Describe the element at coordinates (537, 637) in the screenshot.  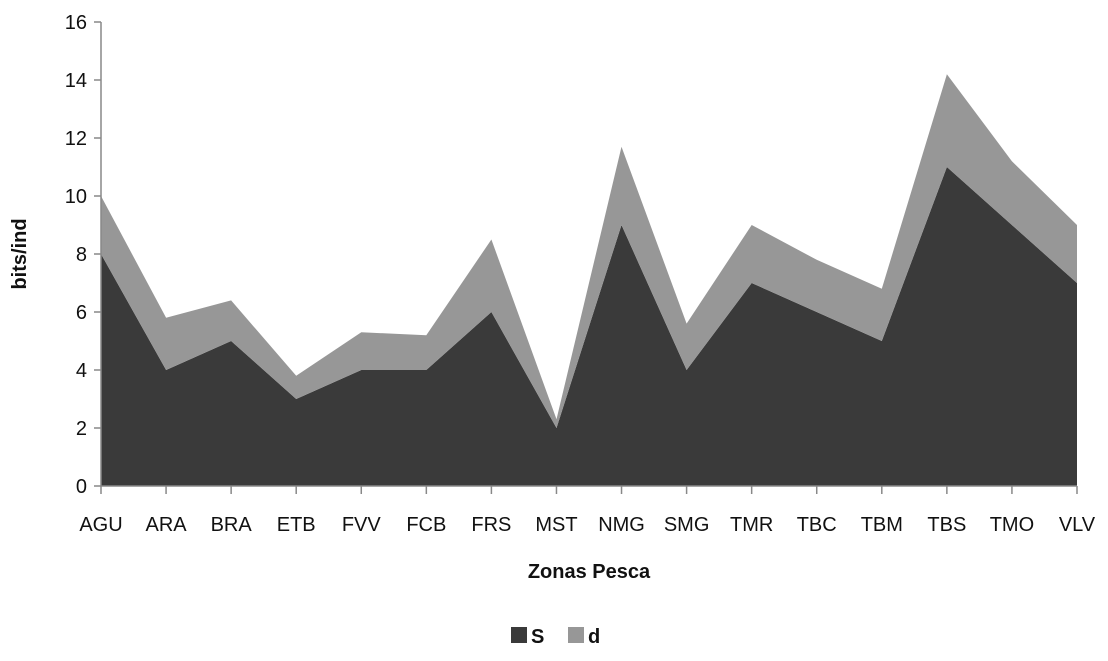
I see `legend-label-S: S` at that location.